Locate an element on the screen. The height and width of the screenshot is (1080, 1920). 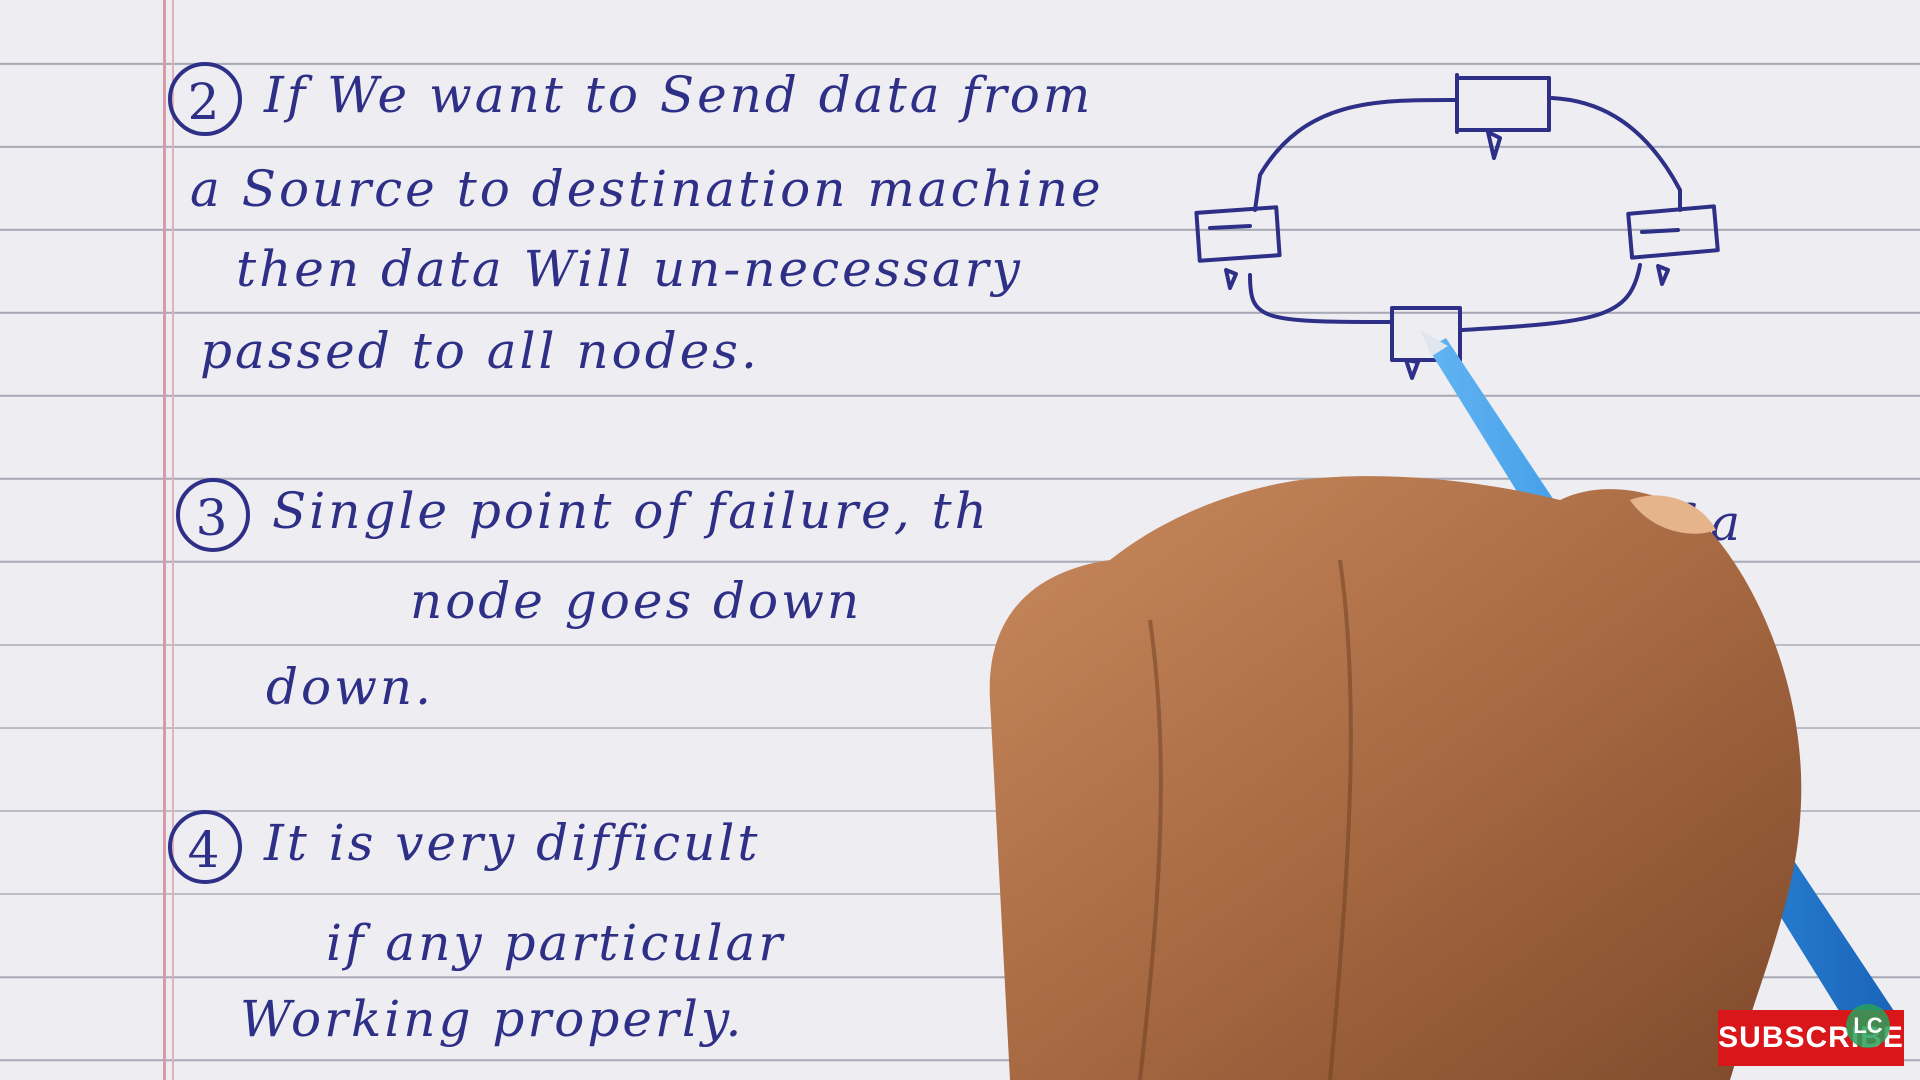
node-left is located at coordinates (1238, 234).